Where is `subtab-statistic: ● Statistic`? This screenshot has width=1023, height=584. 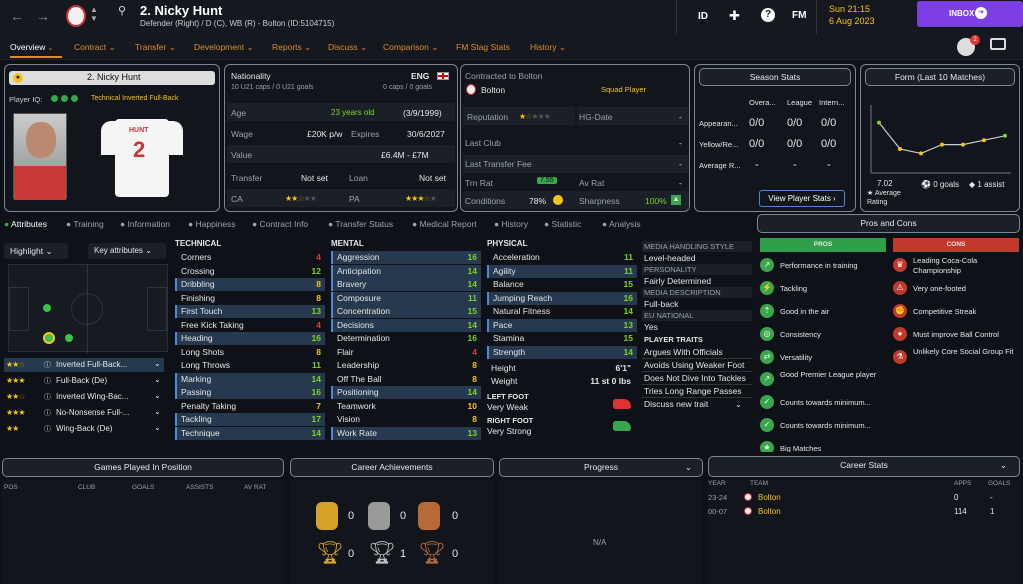
subtab-statistic: ● Statistic is located at coordinates (563, 224).